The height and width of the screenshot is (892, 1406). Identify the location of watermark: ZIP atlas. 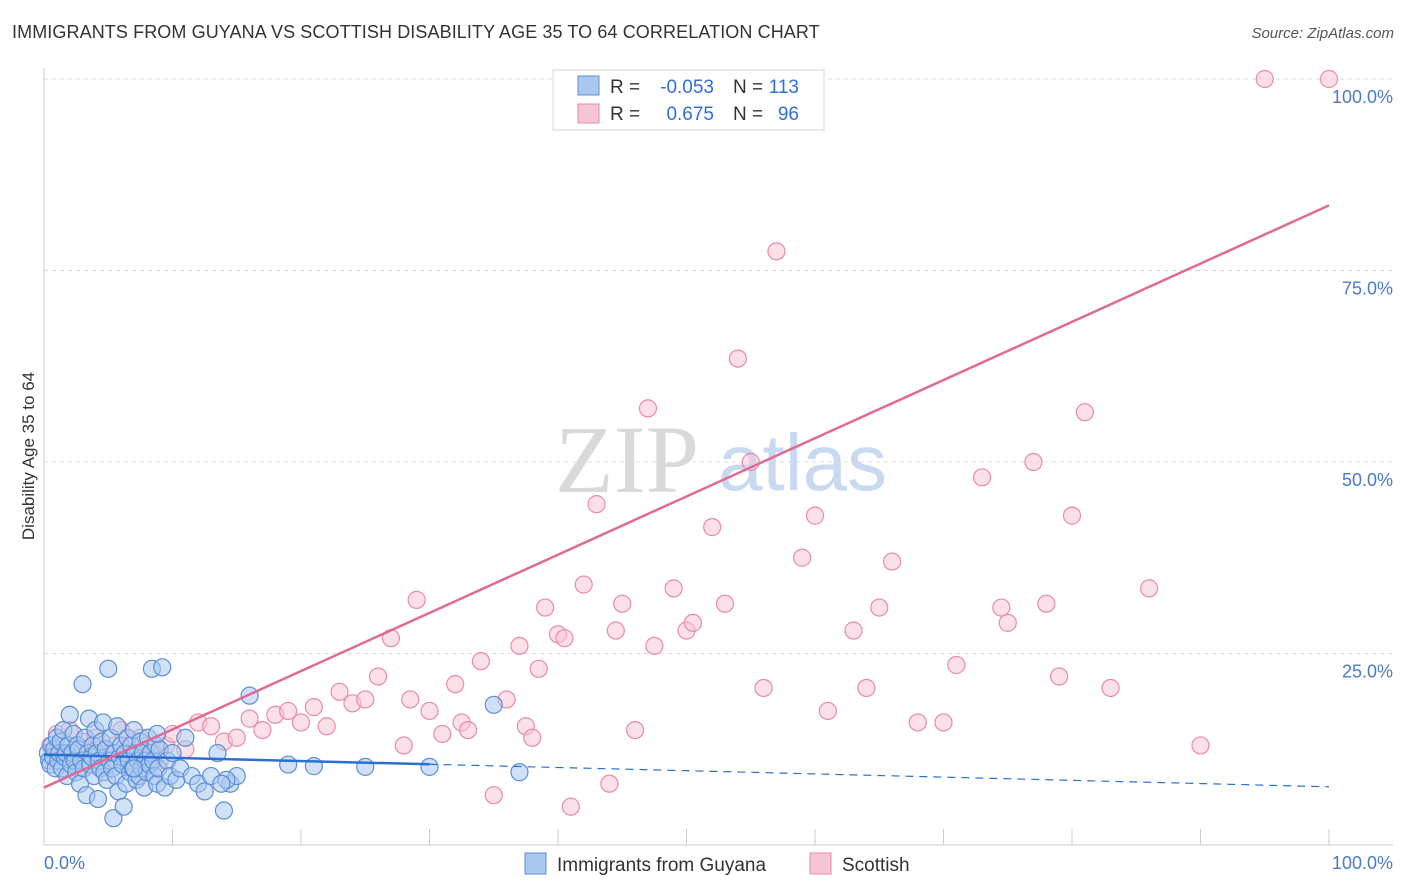
(721, 459).